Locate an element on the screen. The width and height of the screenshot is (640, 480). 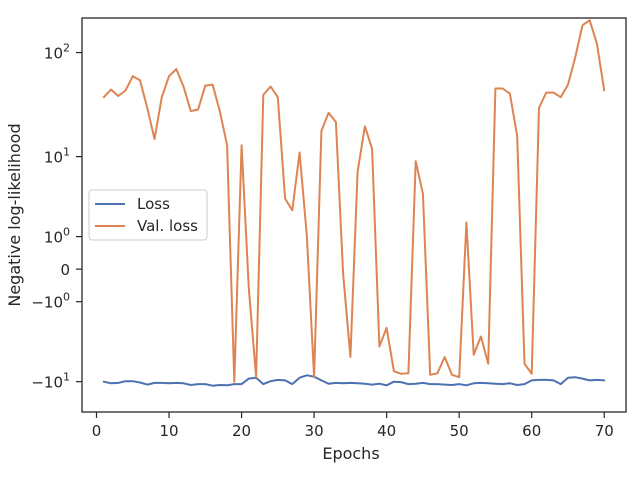
x-tick-label: 10 is located at coordinates (168, 431).